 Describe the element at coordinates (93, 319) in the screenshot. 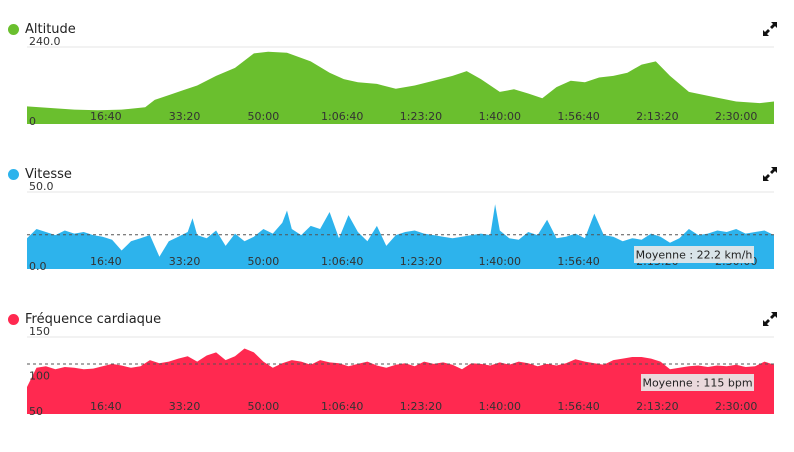

I see `heart-rate-title: Fréquence cardiaque` at that location.